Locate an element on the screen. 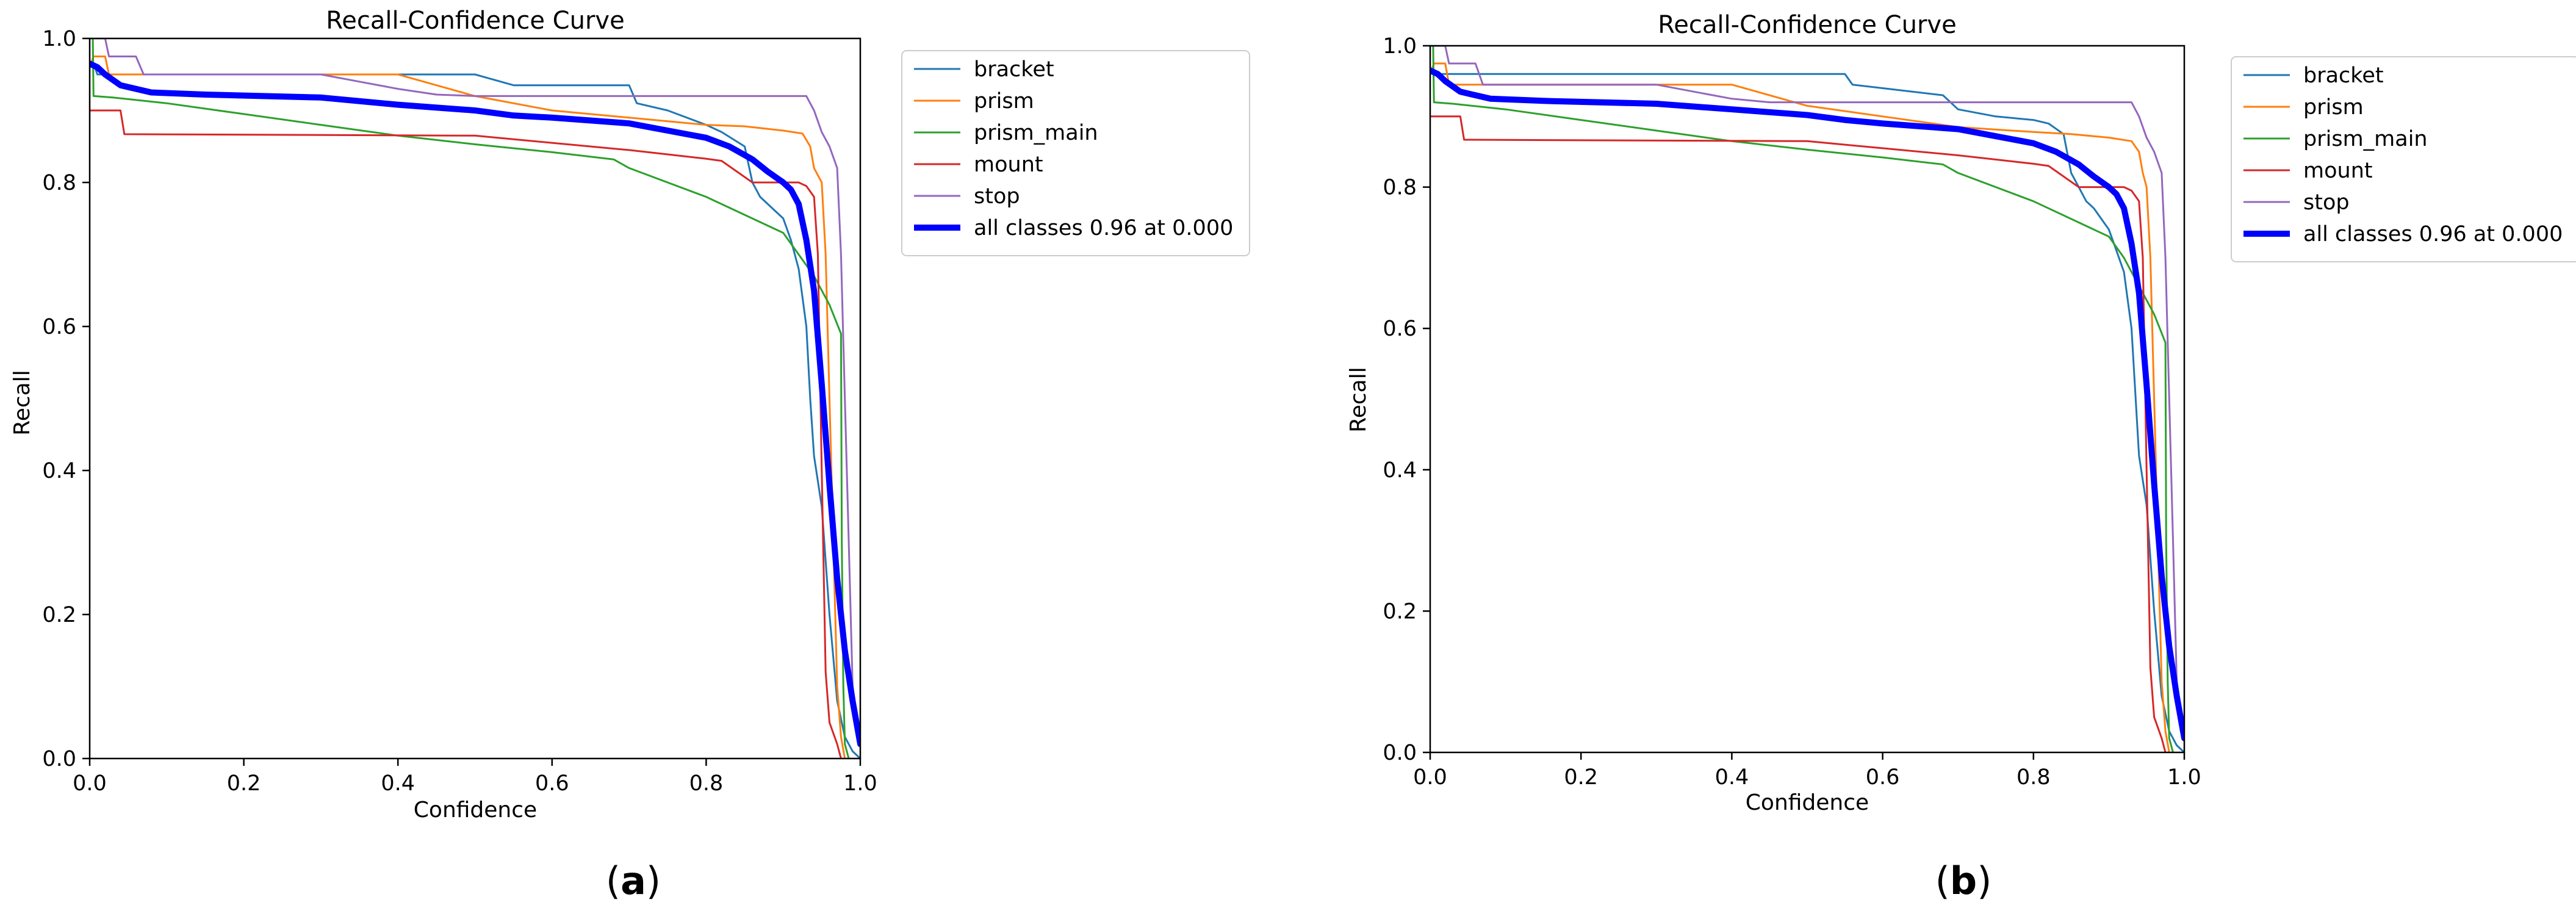 This screenshot has width=2576, height=919. caption-b: (b) is located at coordinates (1963, 881).